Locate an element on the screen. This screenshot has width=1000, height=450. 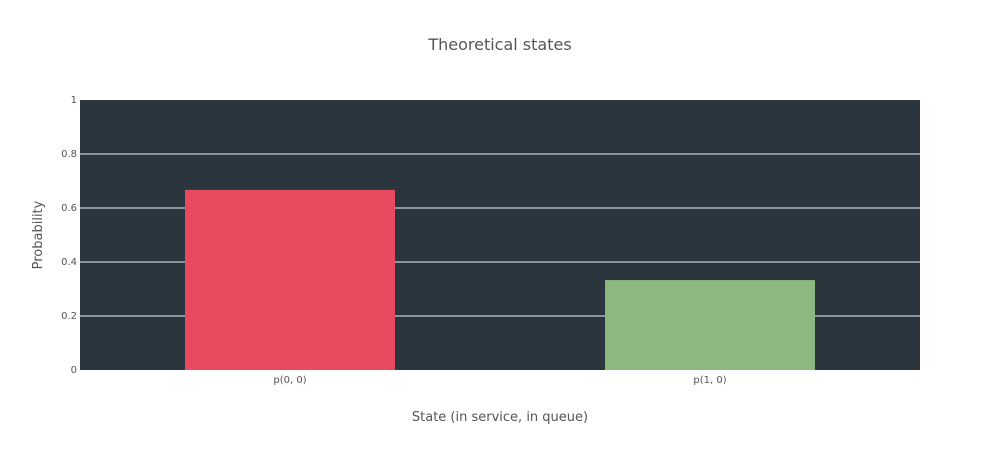
chart-title: Theoretical states is located at coordinates (499, 44).